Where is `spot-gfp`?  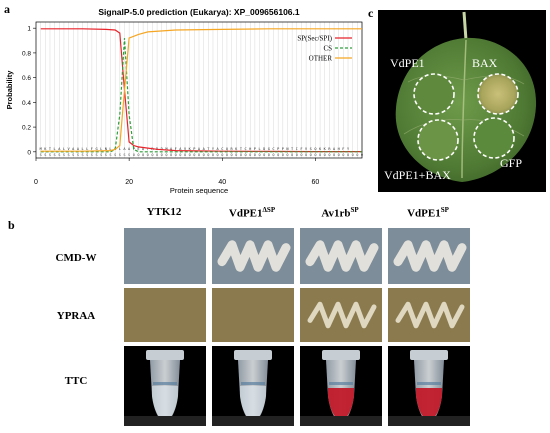 spot-gfp is located at coordinates (494, 138).